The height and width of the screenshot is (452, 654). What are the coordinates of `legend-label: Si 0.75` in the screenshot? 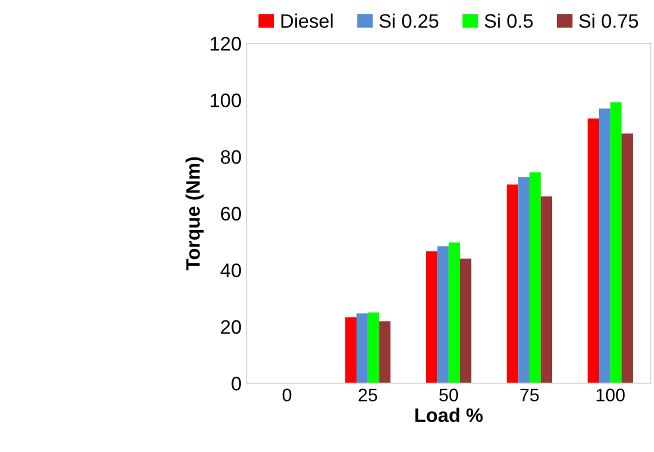 It's located at (608, 21).